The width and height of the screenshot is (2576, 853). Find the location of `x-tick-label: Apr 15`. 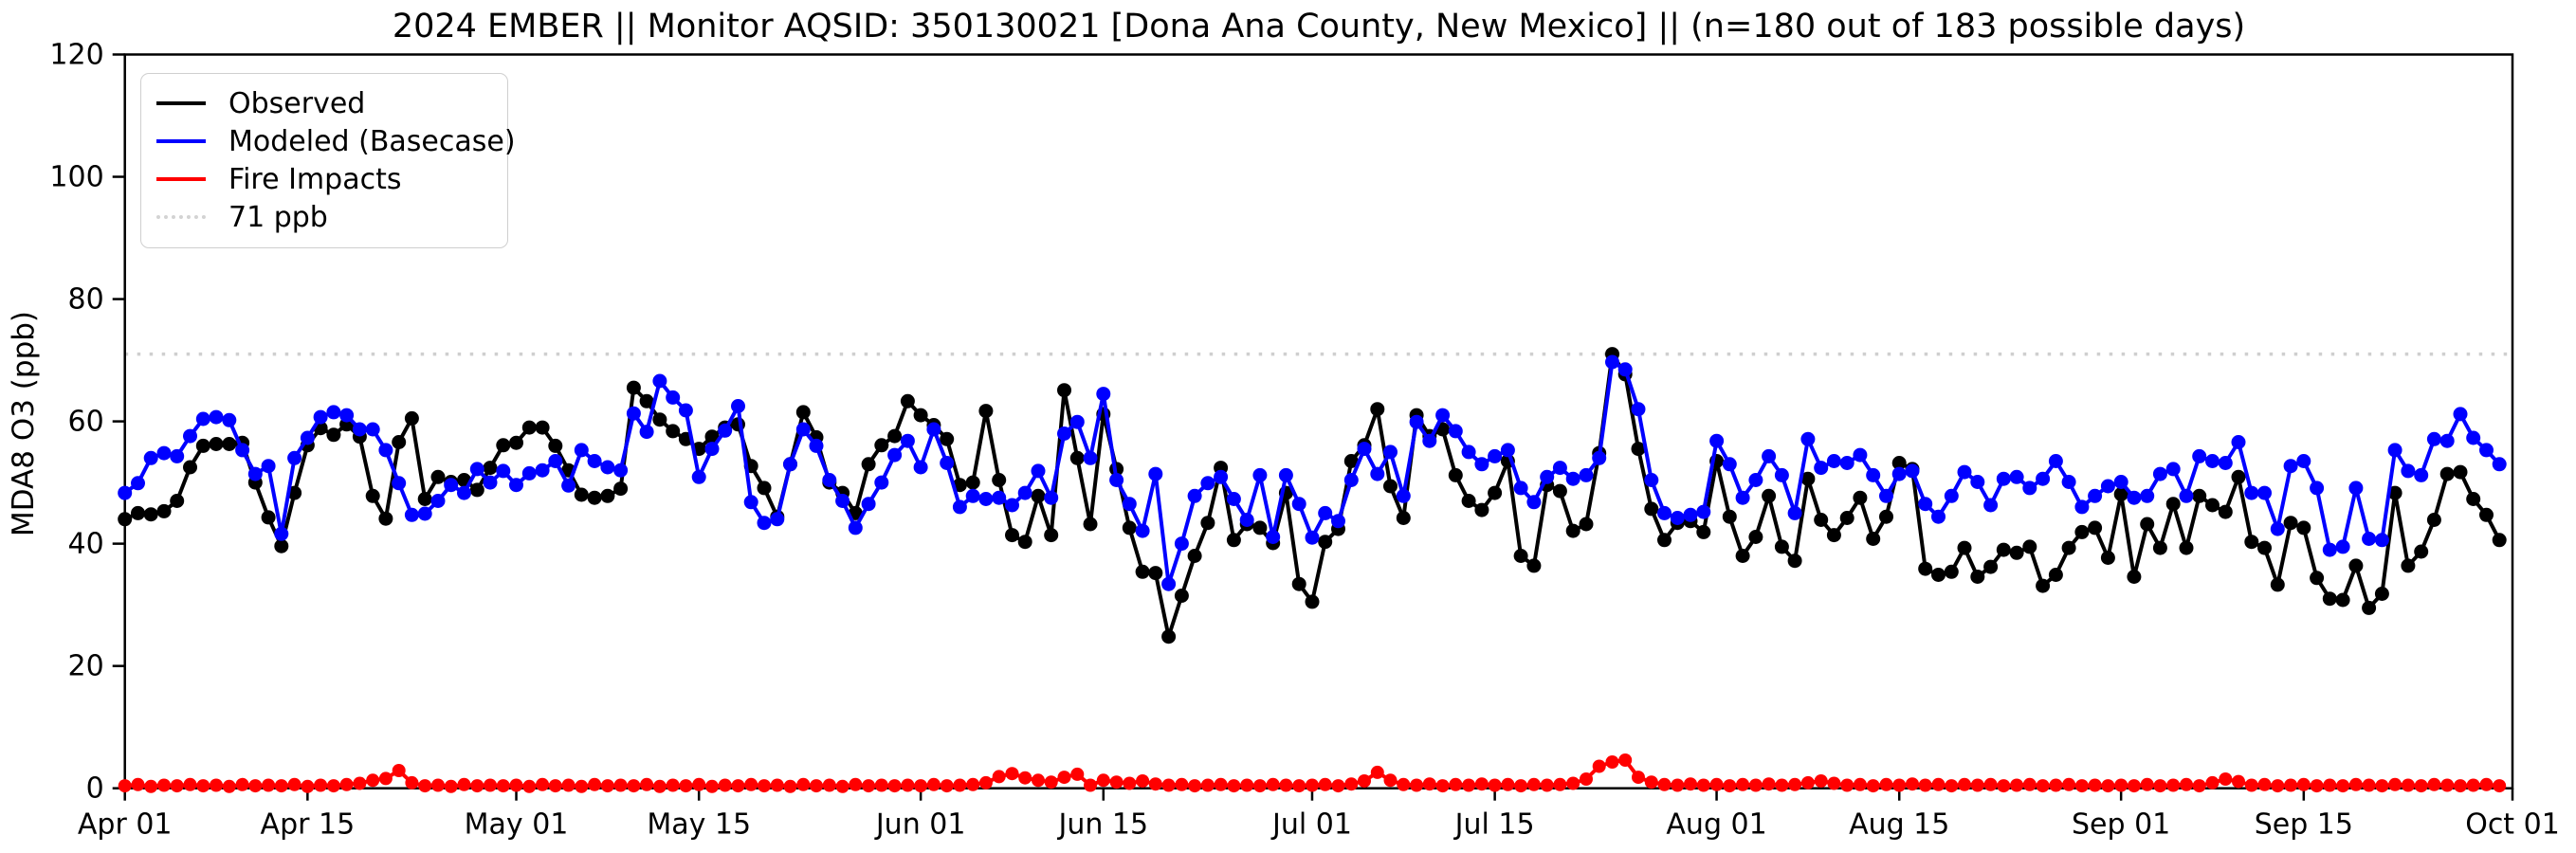

x-tick-label: Apr 15 is located at coordinates (308, 825).